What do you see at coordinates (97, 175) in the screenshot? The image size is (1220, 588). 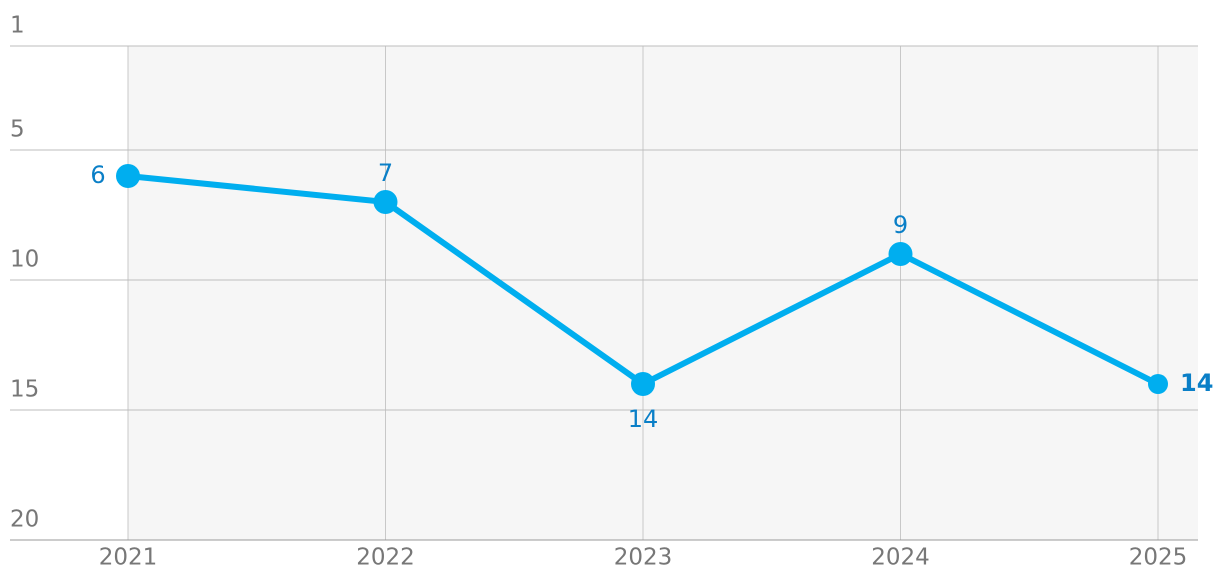 I see `data-label: 6` at bounding box center [97, 175].